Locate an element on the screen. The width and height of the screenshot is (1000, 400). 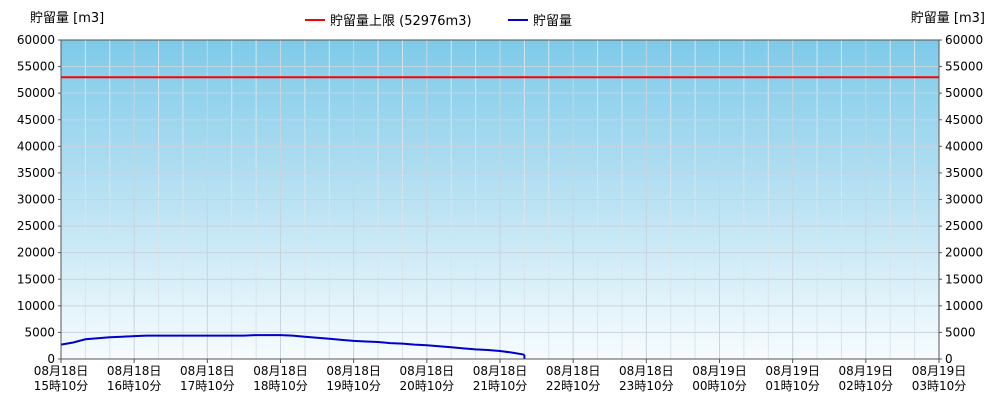
x-tick-label-time: 03時10分 is located at coordinates (939, 386).